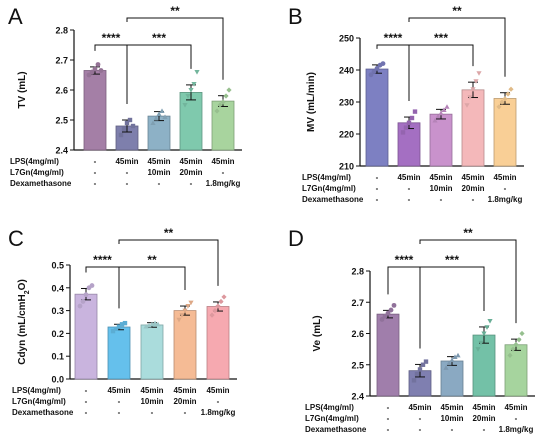 The height and width of the screenshot is (437, 550). What do you see at coordinates (57, 380) in the screenshot?
I see `y-tick-label: 0.0` at bounding box center [57, 380].